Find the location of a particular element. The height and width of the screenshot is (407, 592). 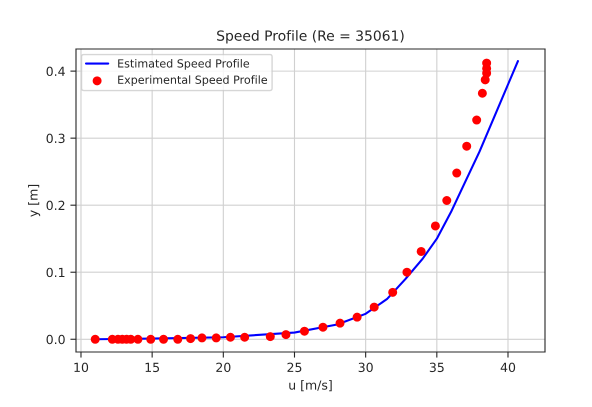

x-tick-label: 10 is located at coordinates (81, 367).